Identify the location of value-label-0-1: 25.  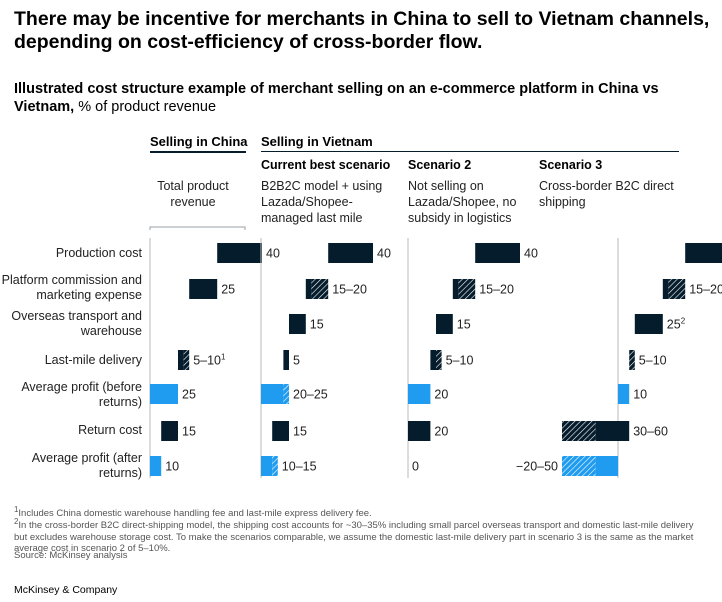
(228, 290).